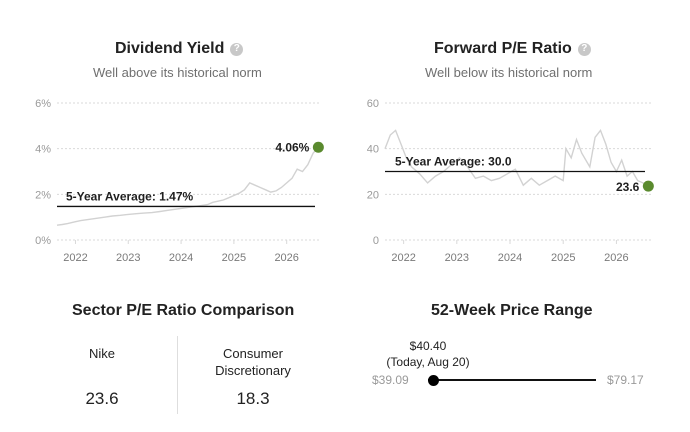 The width and height of the screenshot is (690, 432). Describe the element at coordinates (503, 48) in the screenshot. I see `forward-pe-title-text: Forward P/E Ratio` at that location.